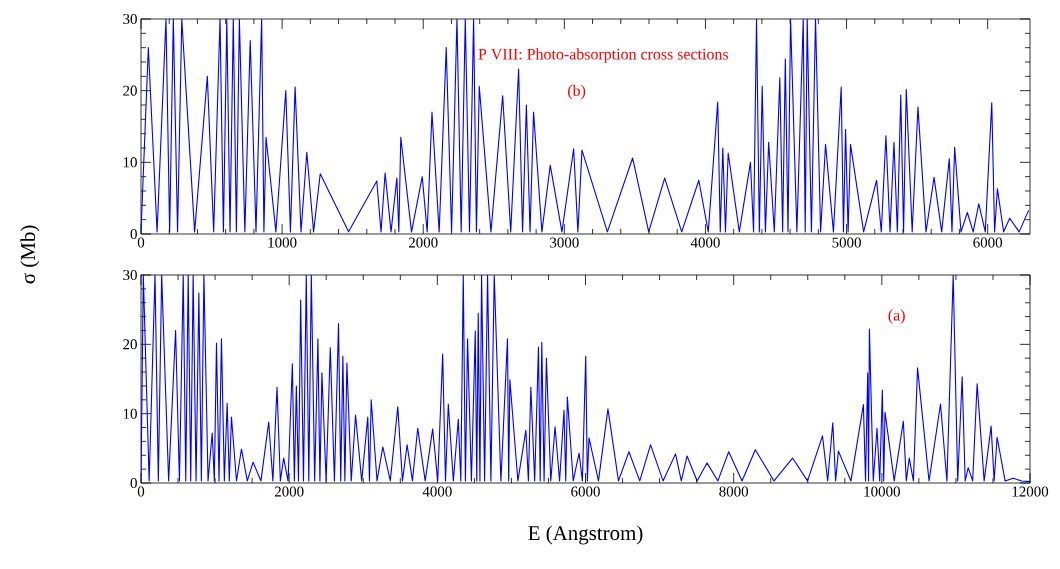  What do you see at coordinates (1030, 491) in the screenshot?
I see `x-tick-label: 12000` at bounding box center [1030, 491].